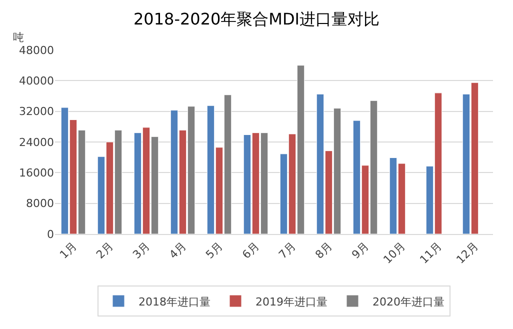 The image size is (513, 329). Describe the element at coordinates (251, 251) in the screenshot. I see `x-tick-label: 6月` at that location.